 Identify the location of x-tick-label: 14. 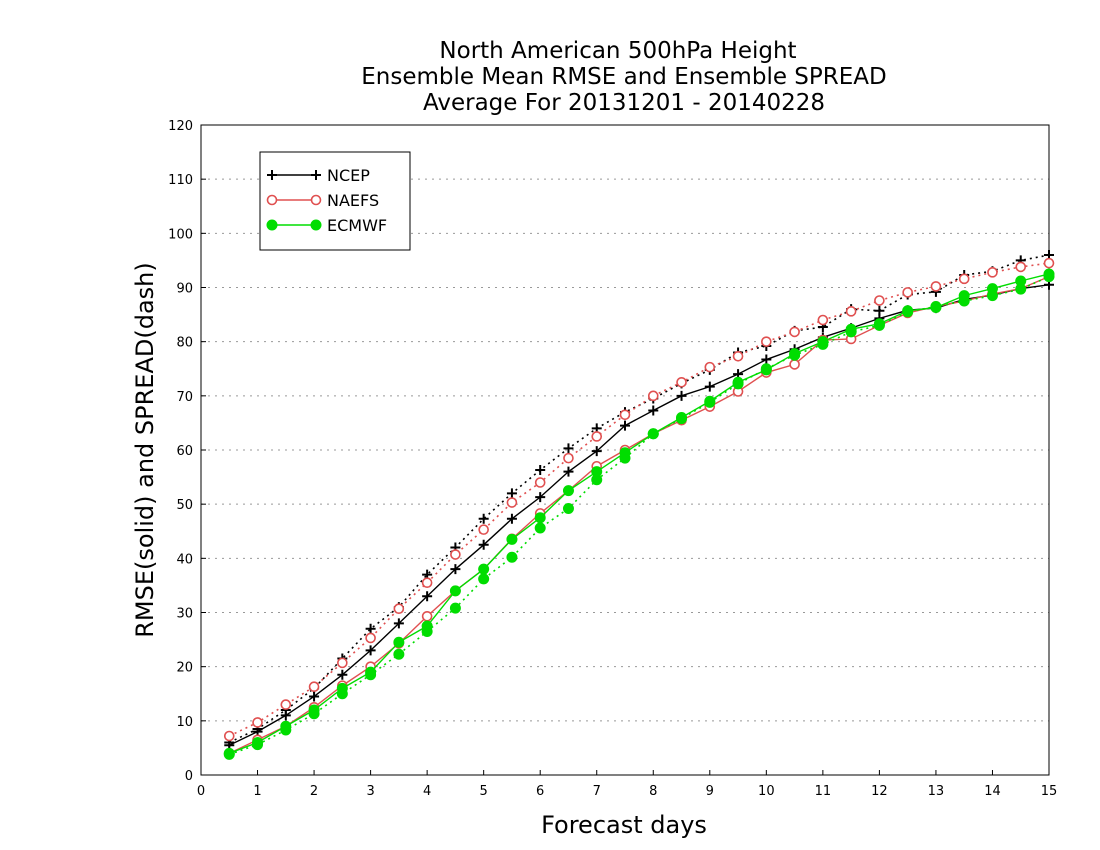
(992, 791).